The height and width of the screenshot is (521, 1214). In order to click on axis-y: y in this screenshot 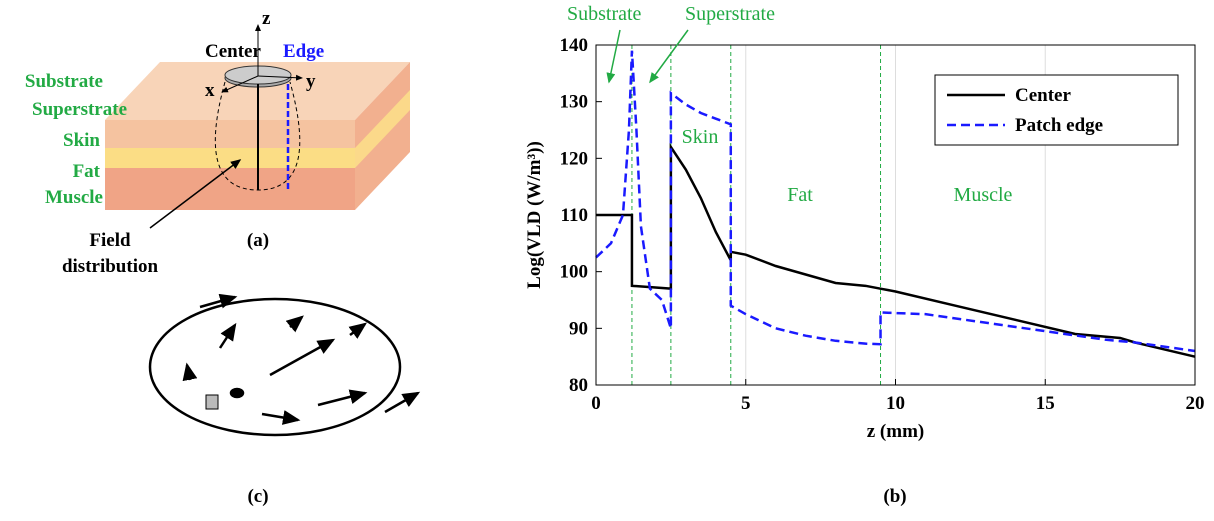, I will do `click(311, 81)`.